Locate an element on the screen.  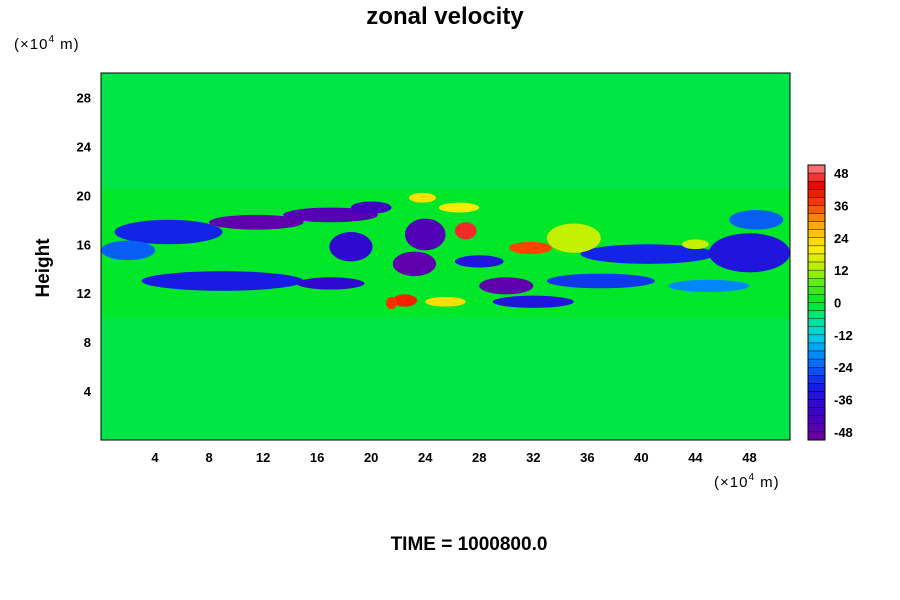
colorbar-tick-label: -24 is located at coordinates (844, 367).